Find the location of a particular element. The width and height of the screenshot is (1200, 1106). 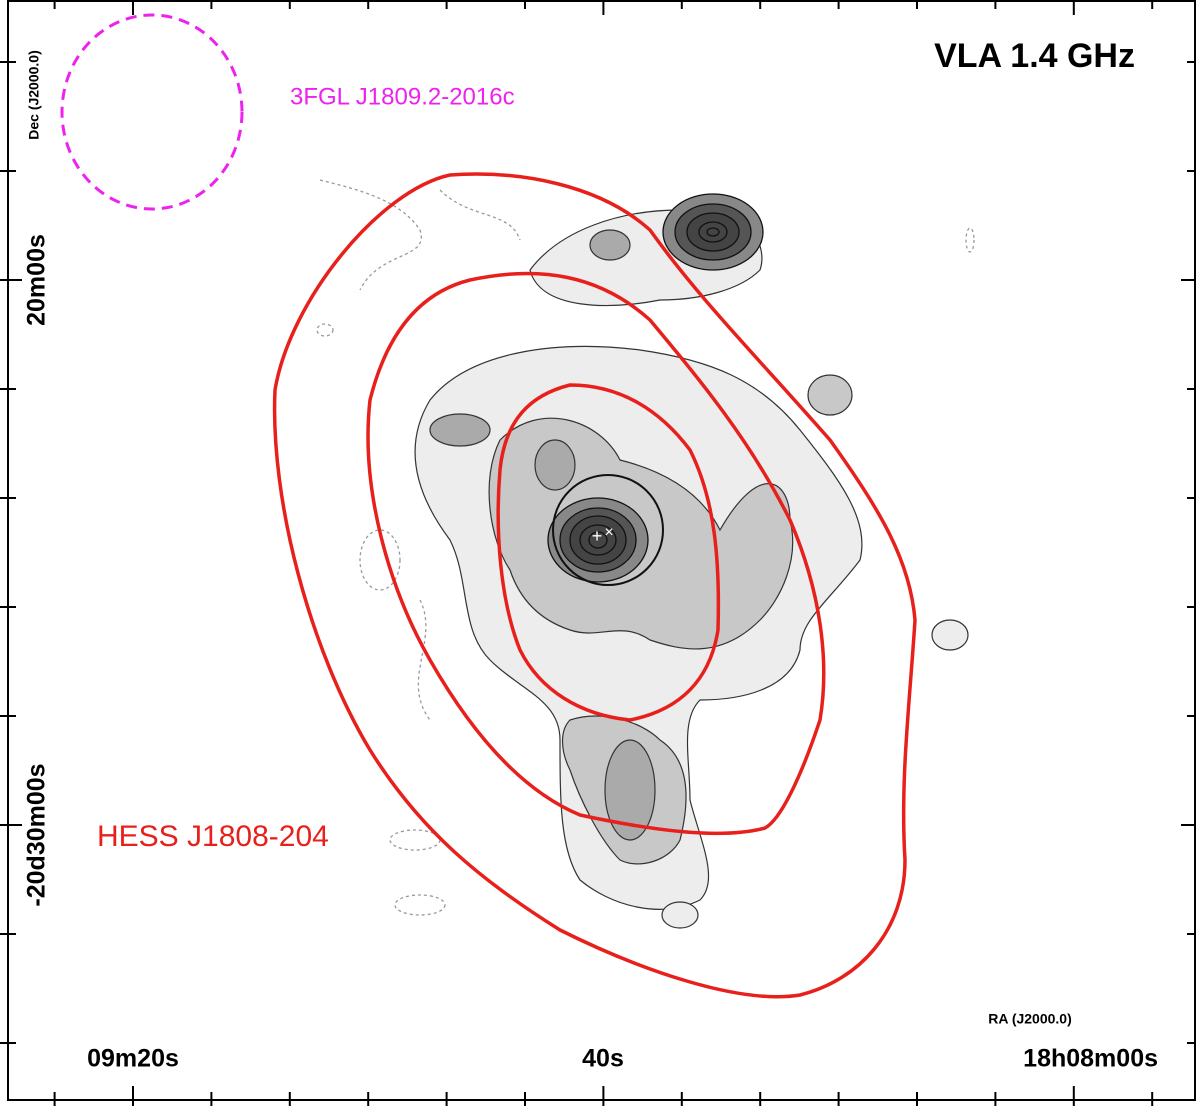

y-tick-label: -20d30m00s is located at coordinates (37, 834).